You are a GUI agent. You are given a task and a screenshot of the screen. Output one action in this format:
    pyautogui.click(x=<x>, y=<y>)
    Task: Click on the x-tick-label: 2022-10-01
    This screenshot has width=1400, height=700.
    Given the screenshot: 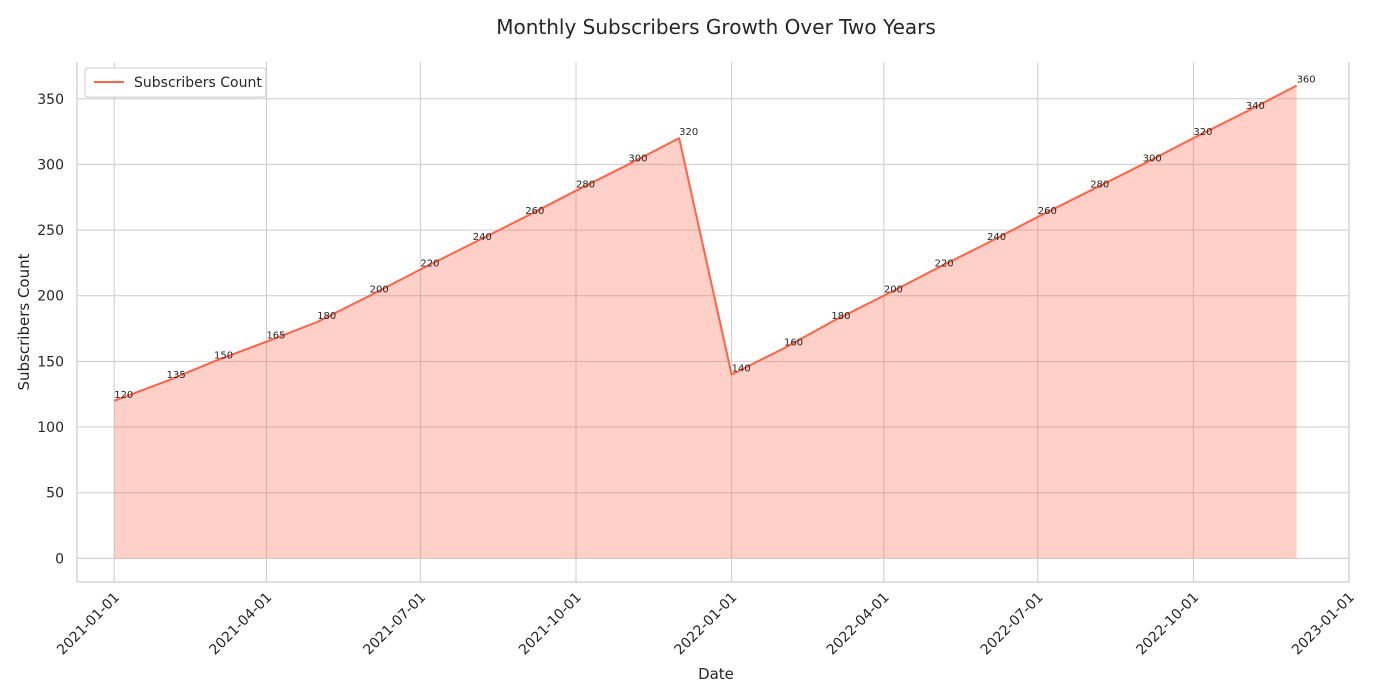 What is the action you would take?
    pyautogui.click(x=1167, y=624)
    